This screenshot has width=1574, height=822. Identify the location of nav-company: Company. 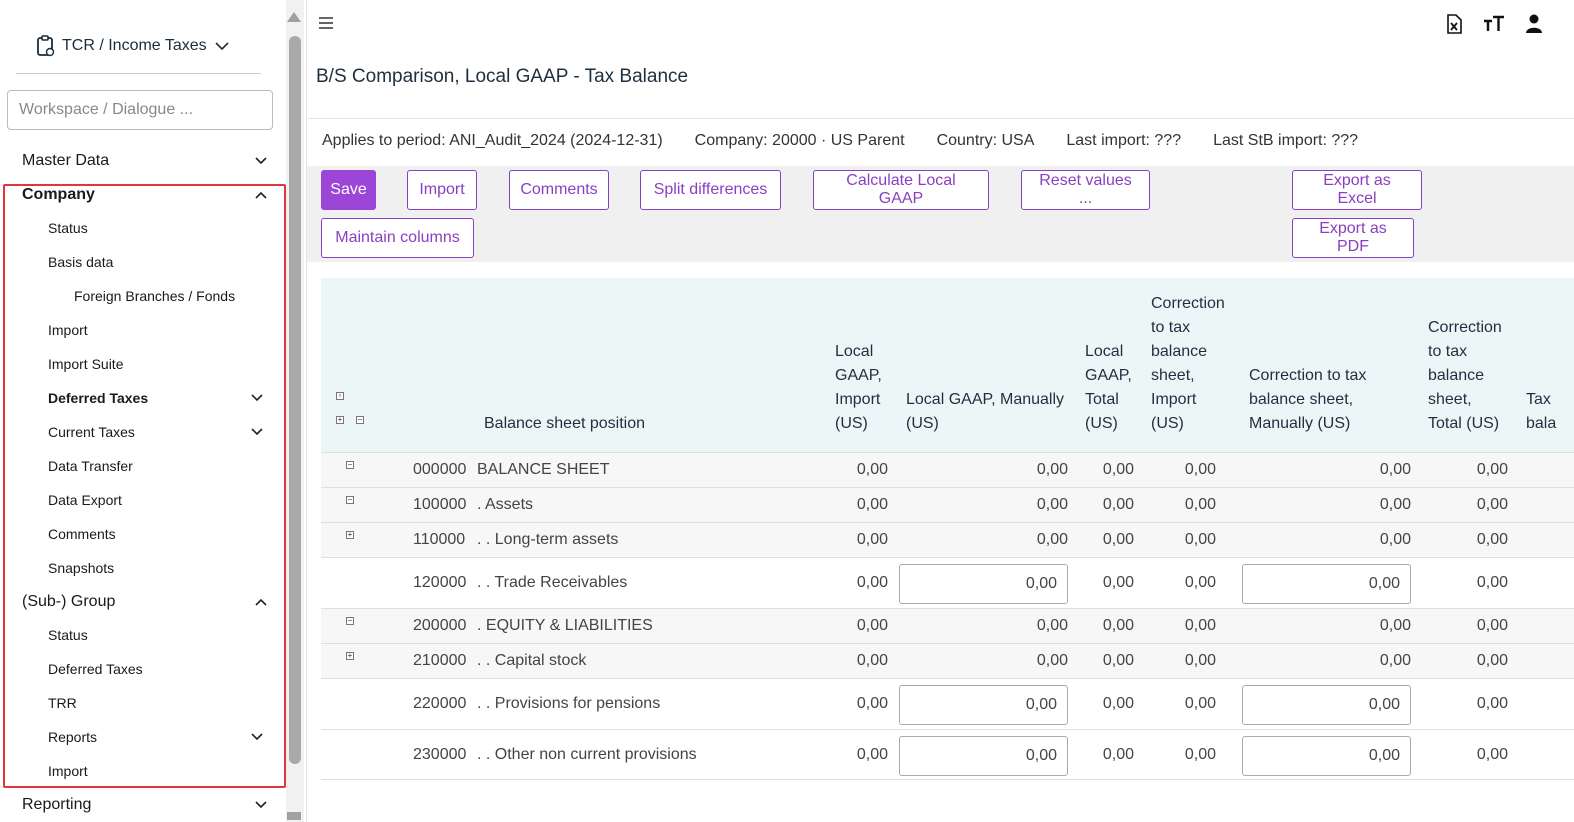
(144, 195).